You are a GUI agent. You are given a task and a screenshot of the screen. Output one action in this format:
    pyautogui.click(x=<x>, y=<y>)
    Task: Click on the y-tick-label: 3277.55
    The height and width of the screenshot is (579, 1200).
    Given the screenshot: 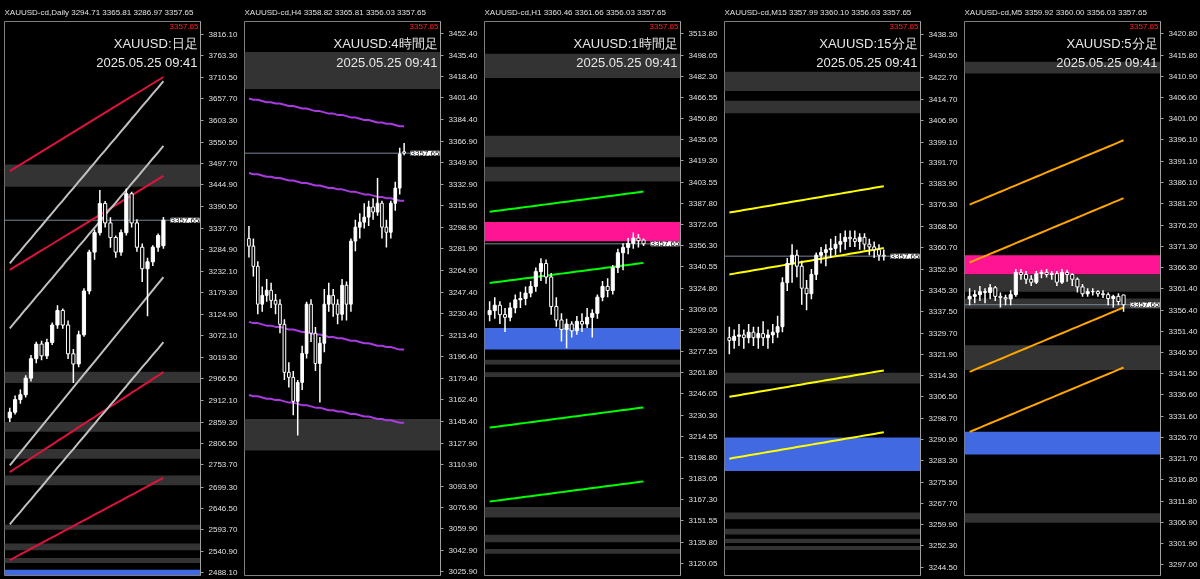 What is the action you would take?
    pyautogui.click(x=703, y=352)
    